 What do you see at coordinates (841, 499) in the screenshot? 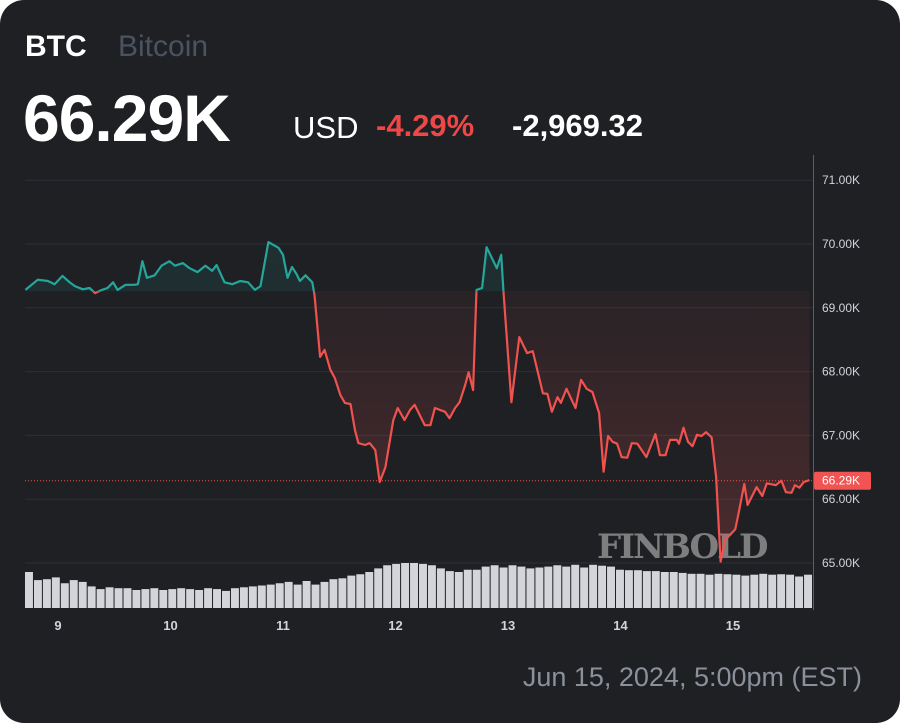
I see `y-tick-label: 66.00K` at bounding box center [841, 499].